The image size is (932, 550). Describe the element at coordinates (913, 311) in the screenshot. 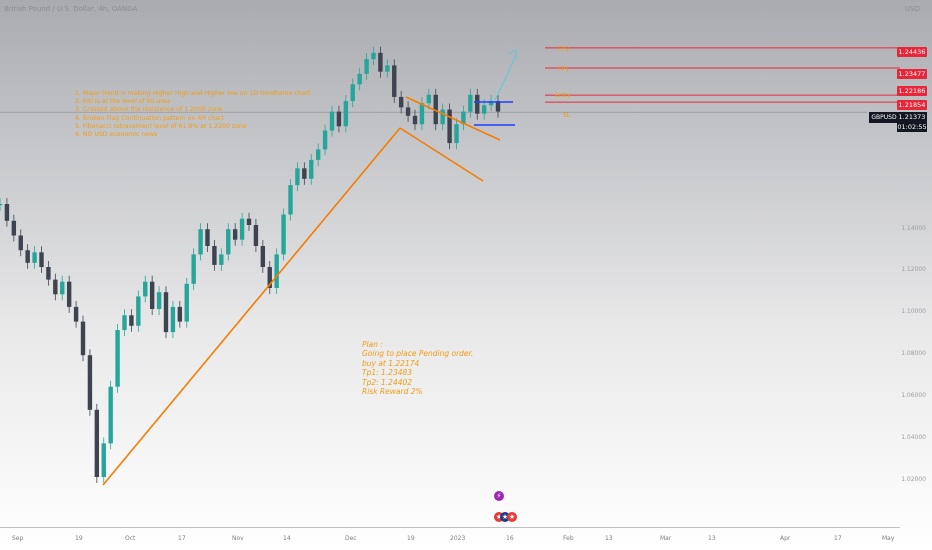

I see `y-tick: 1.10000` at that location.